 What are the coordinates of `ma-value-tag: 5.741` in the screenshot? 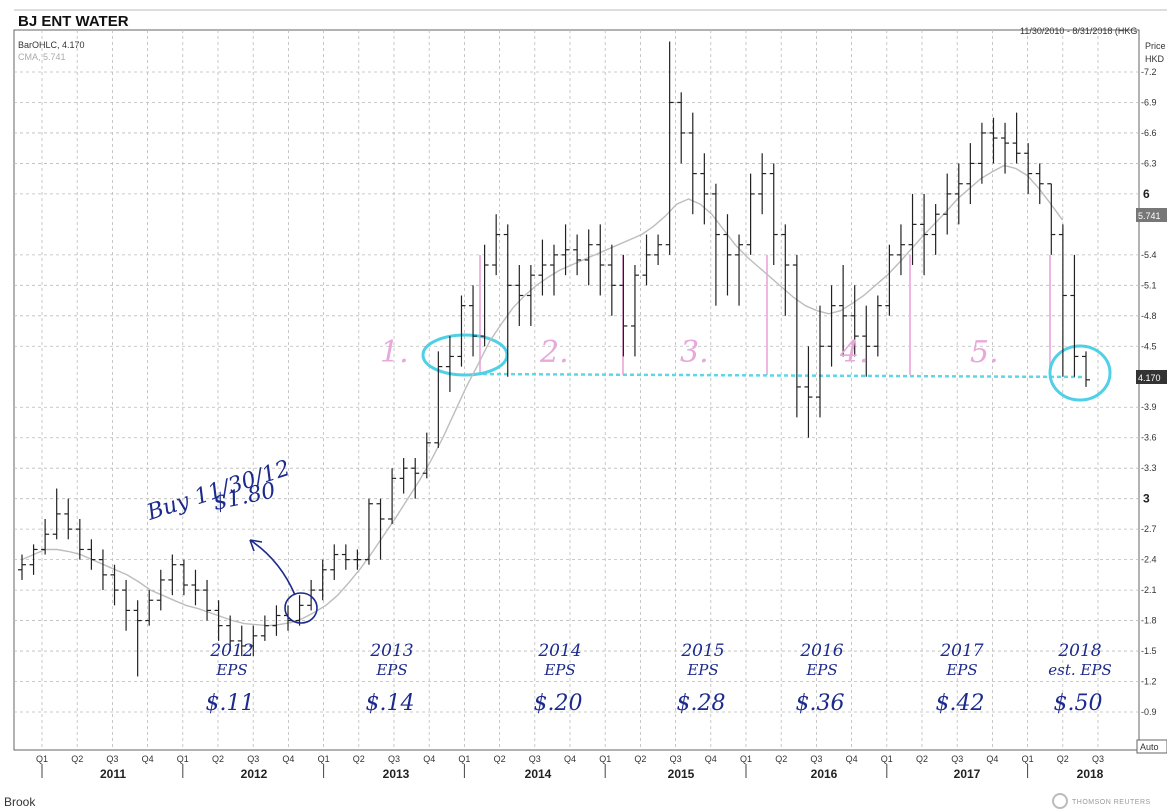 It's located at (1149, 216).